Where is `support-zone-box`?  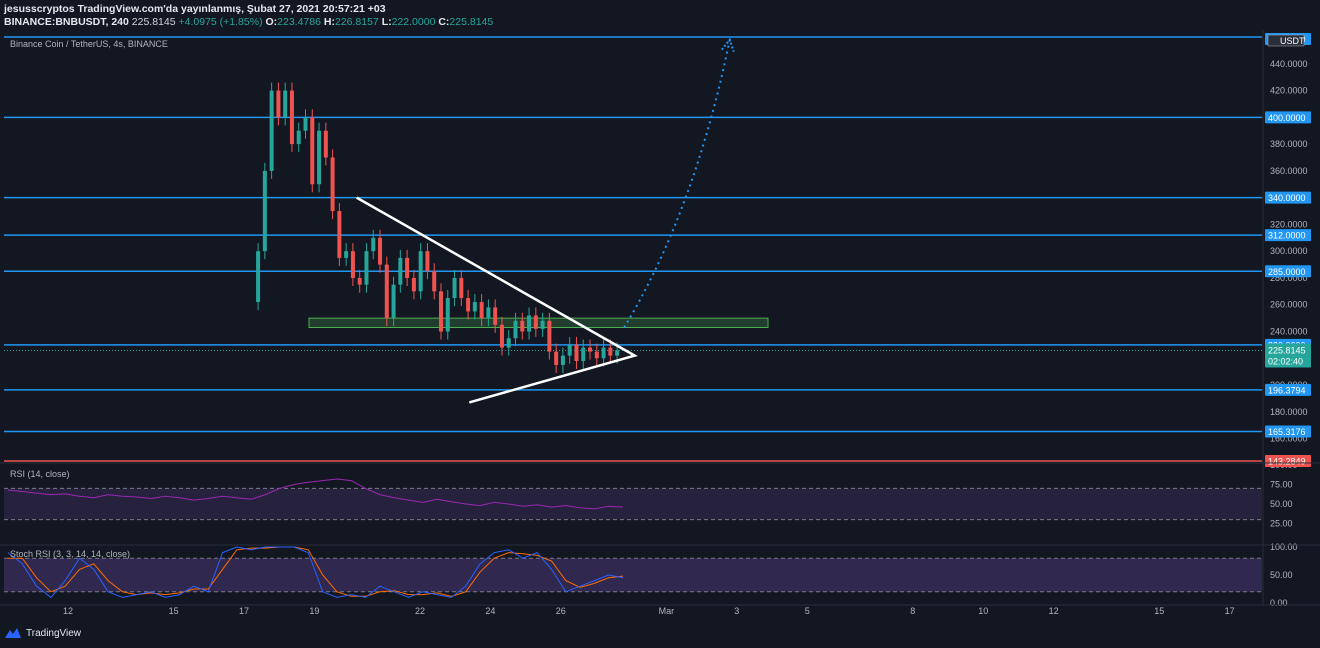
support-zone-box is located at coordinates (538, 323).